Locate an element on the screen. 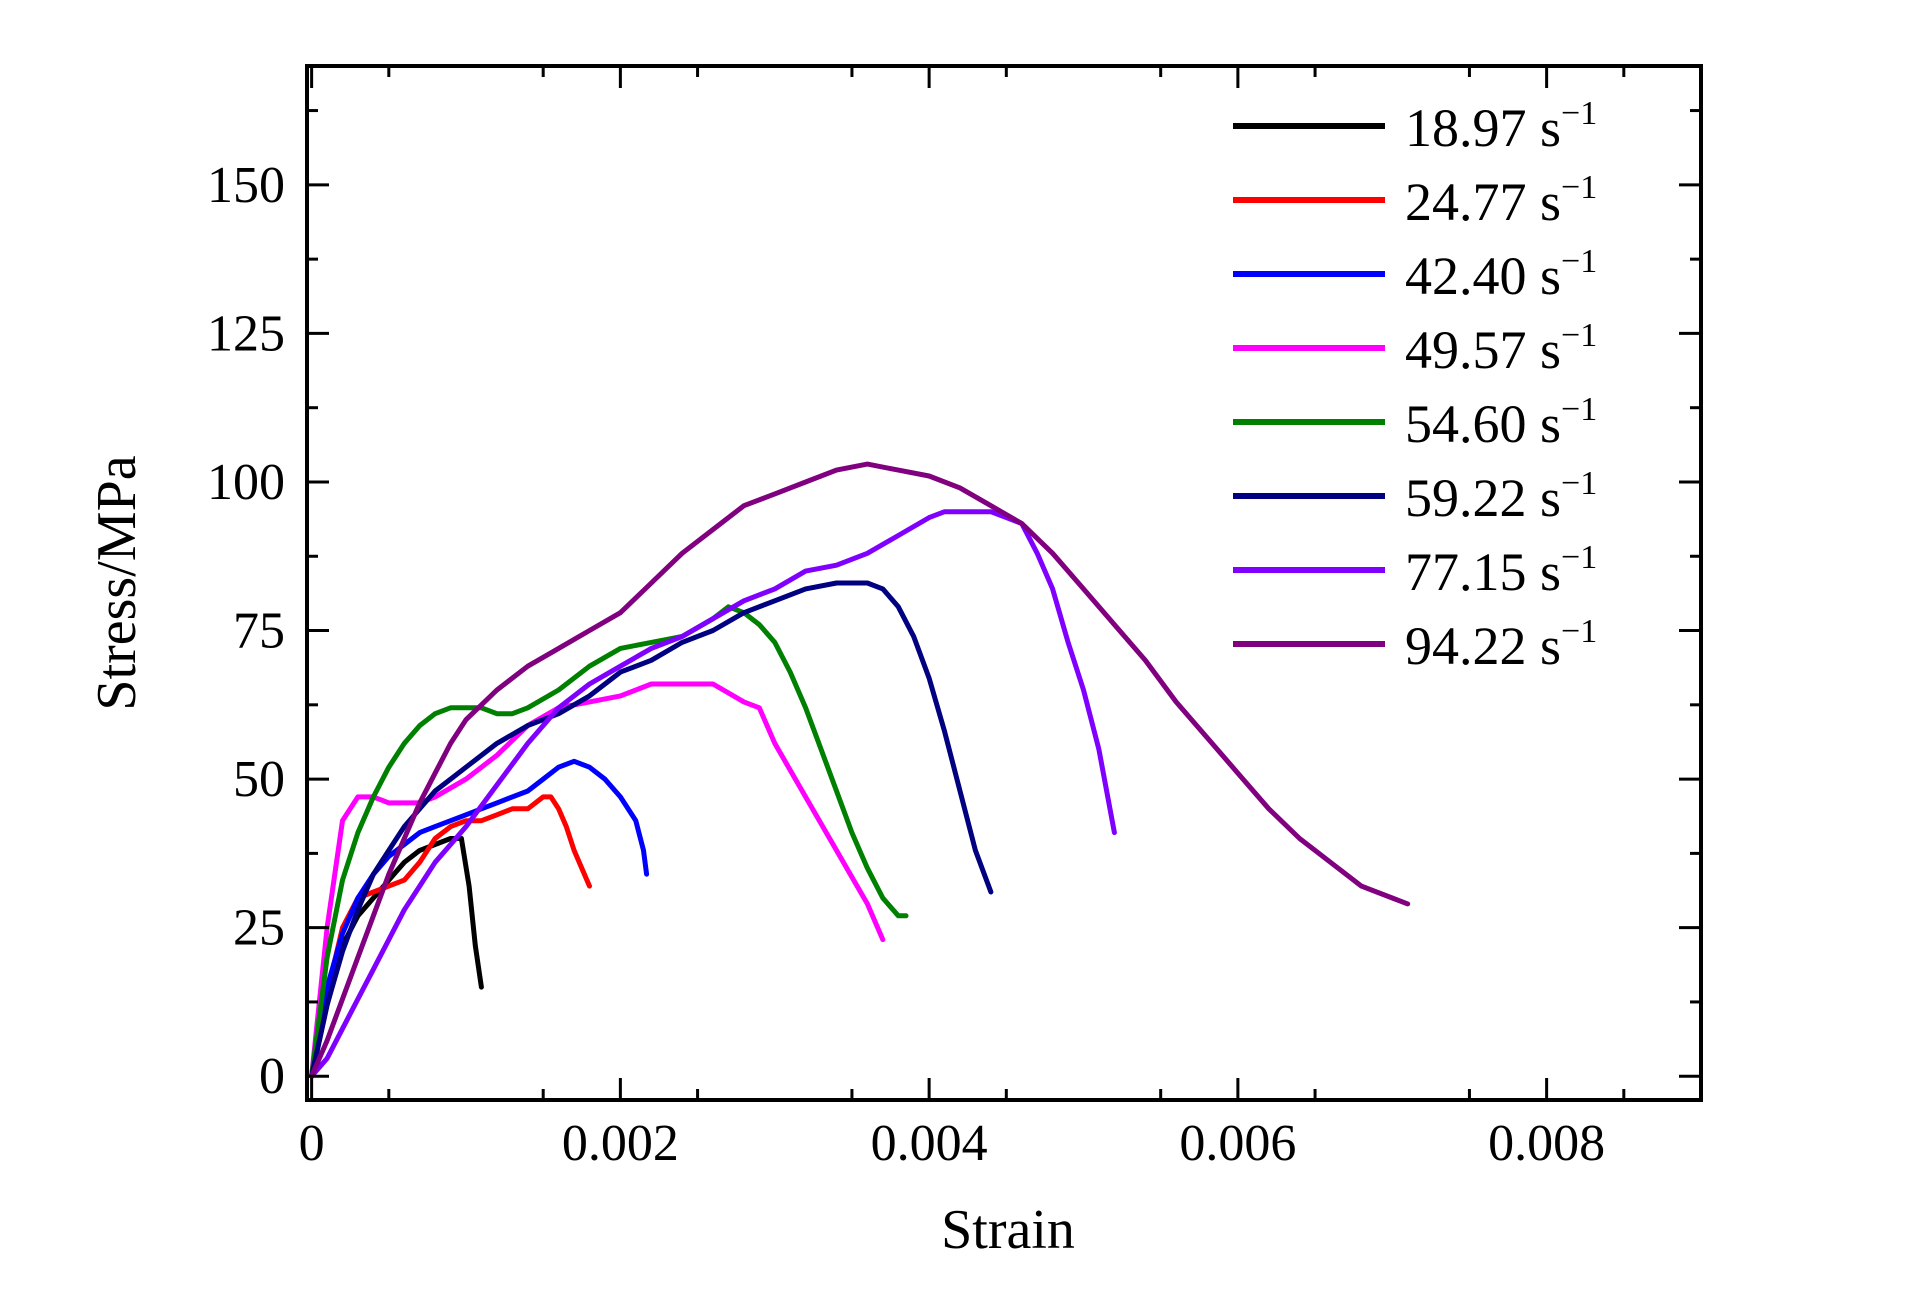 Image resolution: width=1923 pixels, height=1299 pixels. legend-label: 77.15 s−1 is located at coordinates (1501, 570).